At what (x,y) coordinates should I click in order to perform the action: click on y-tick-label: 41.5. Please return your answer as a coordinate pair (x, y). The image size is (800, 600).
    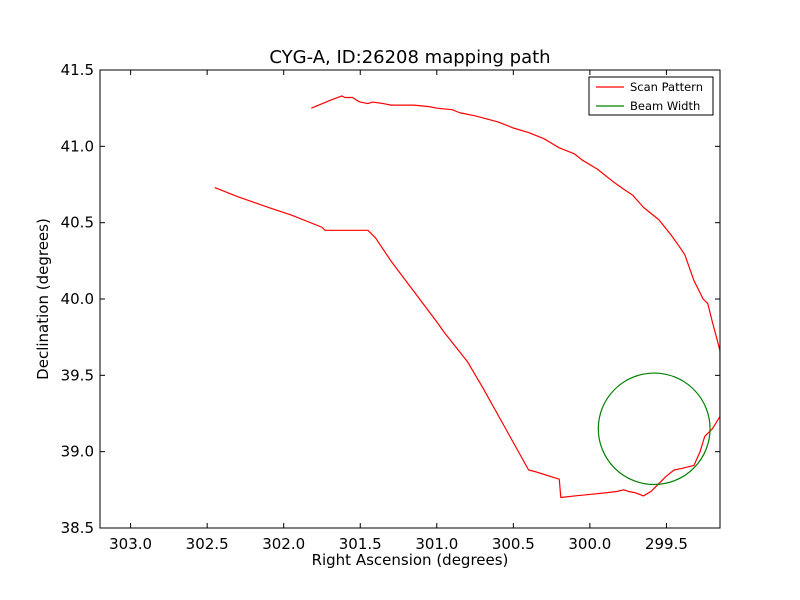
    Looking at the image, I should click on (77, 70).